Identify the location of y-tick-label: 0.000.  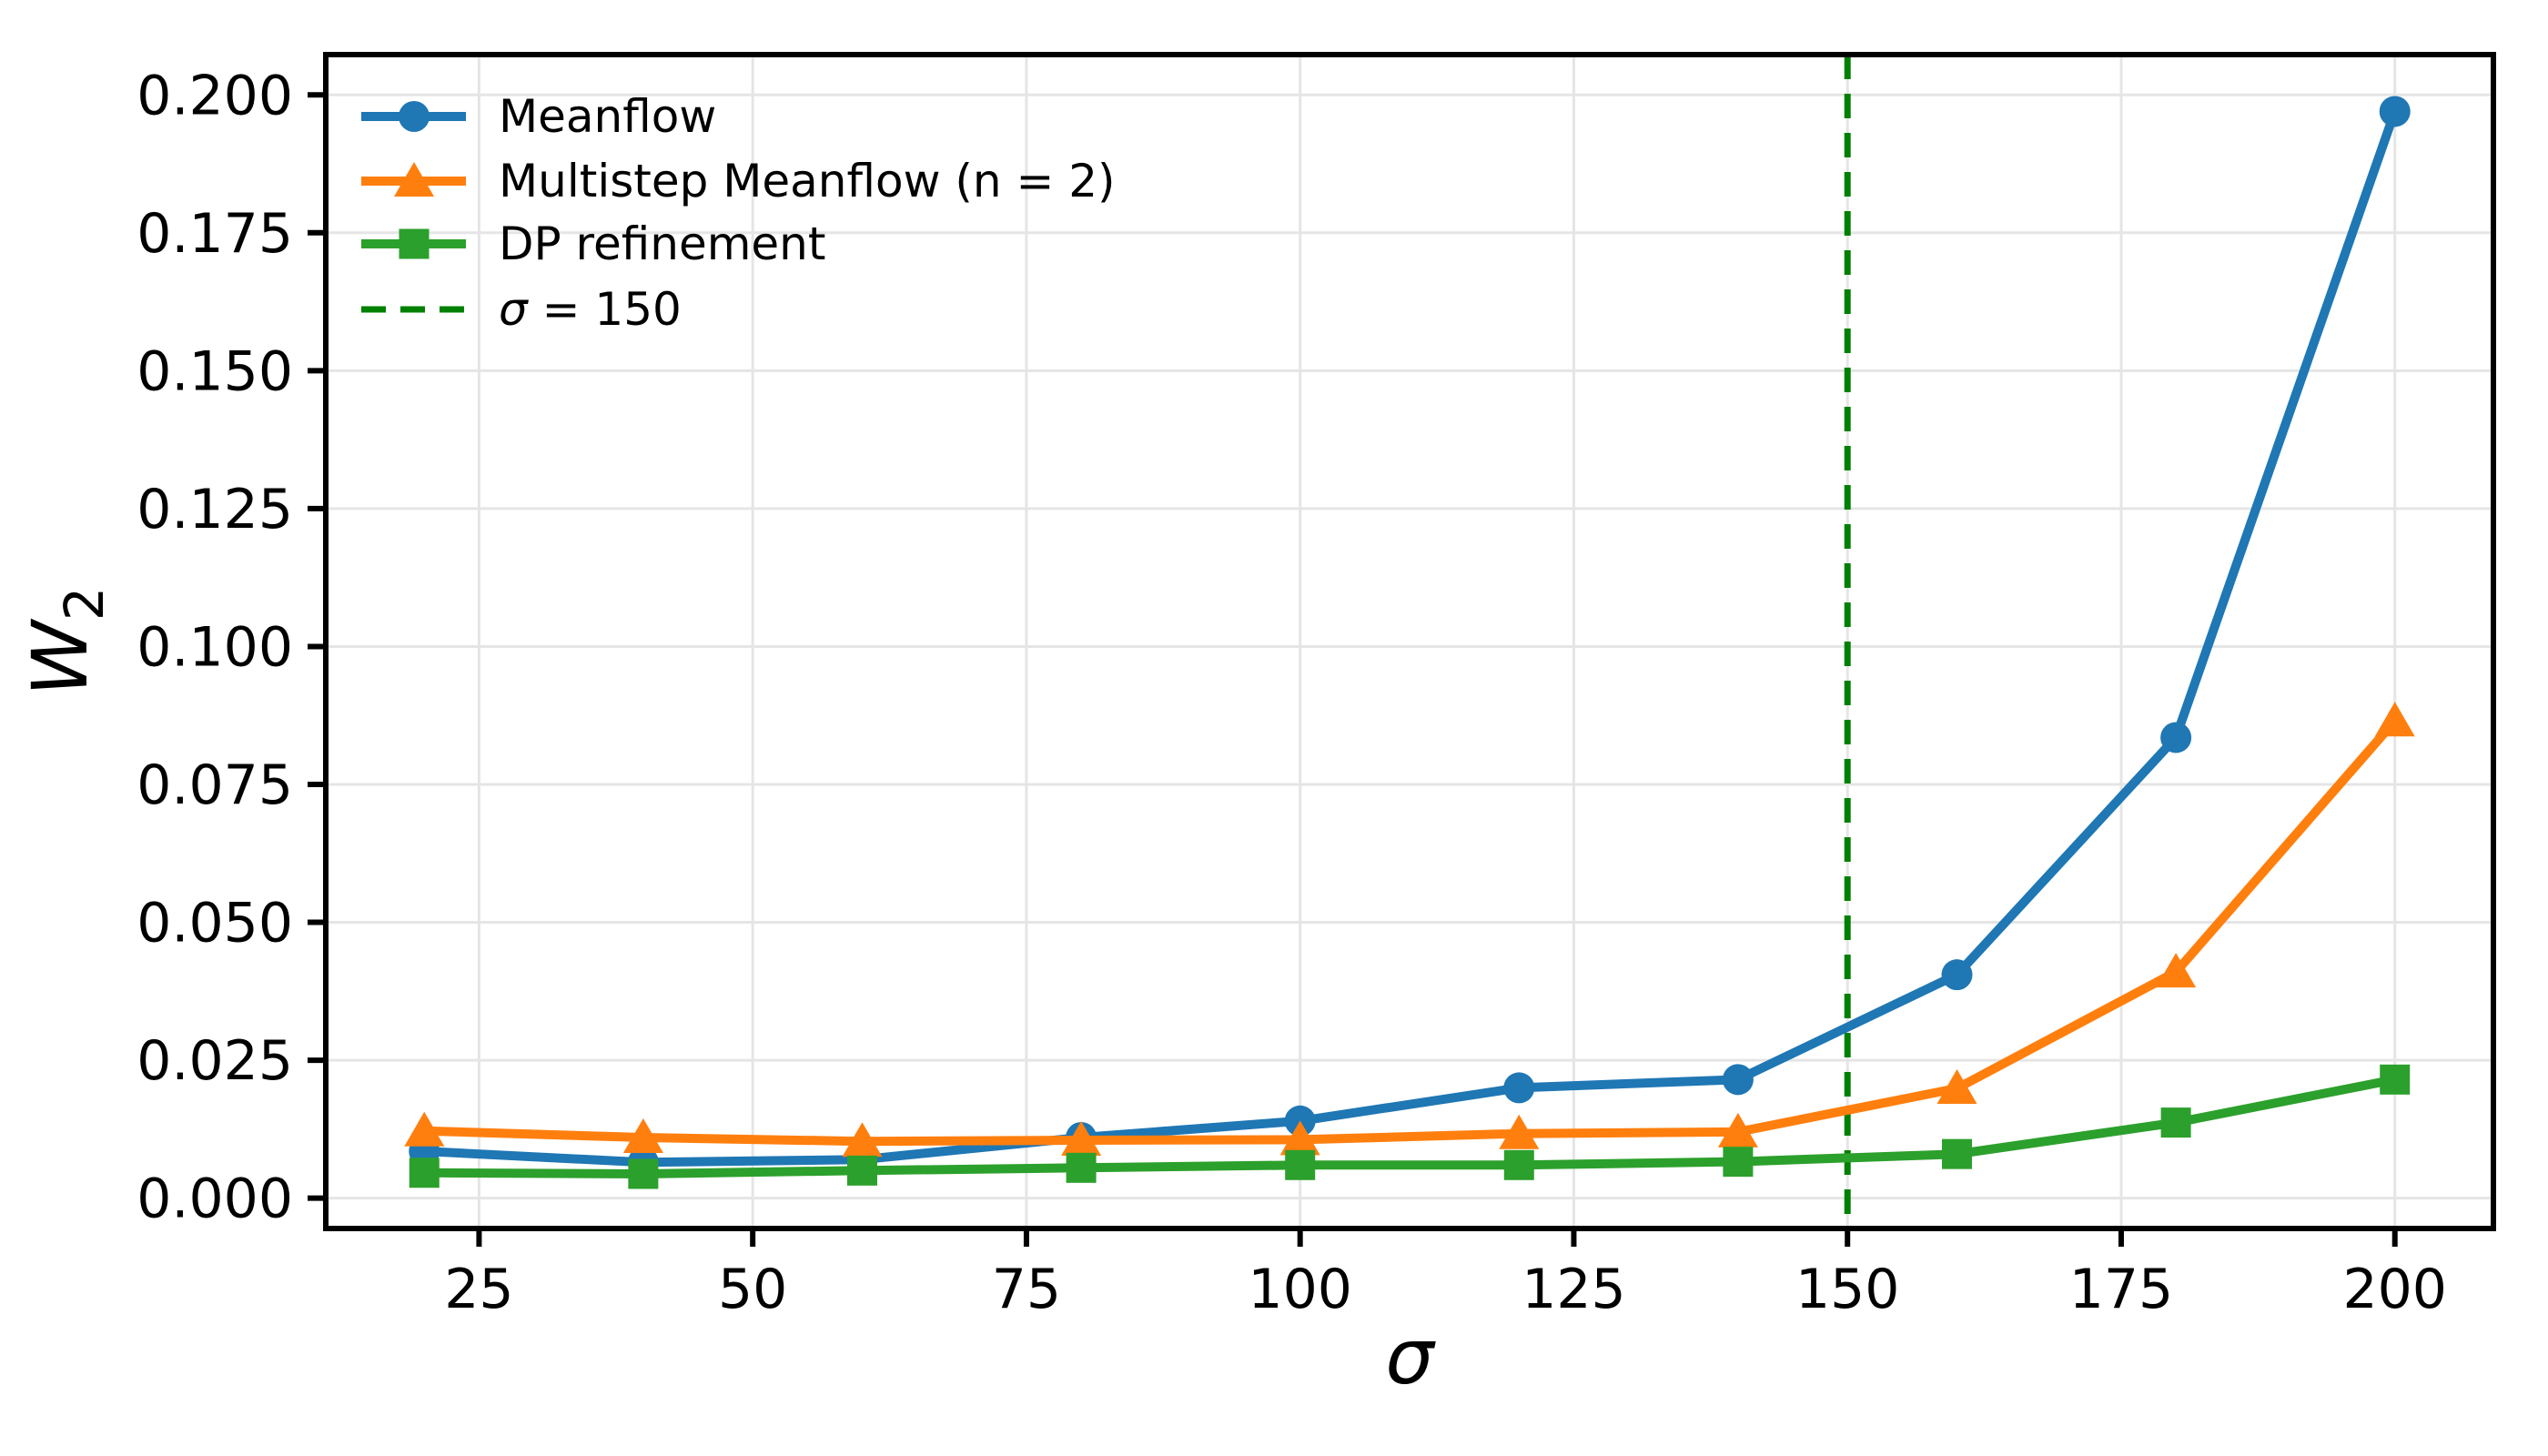
(215, 1200).